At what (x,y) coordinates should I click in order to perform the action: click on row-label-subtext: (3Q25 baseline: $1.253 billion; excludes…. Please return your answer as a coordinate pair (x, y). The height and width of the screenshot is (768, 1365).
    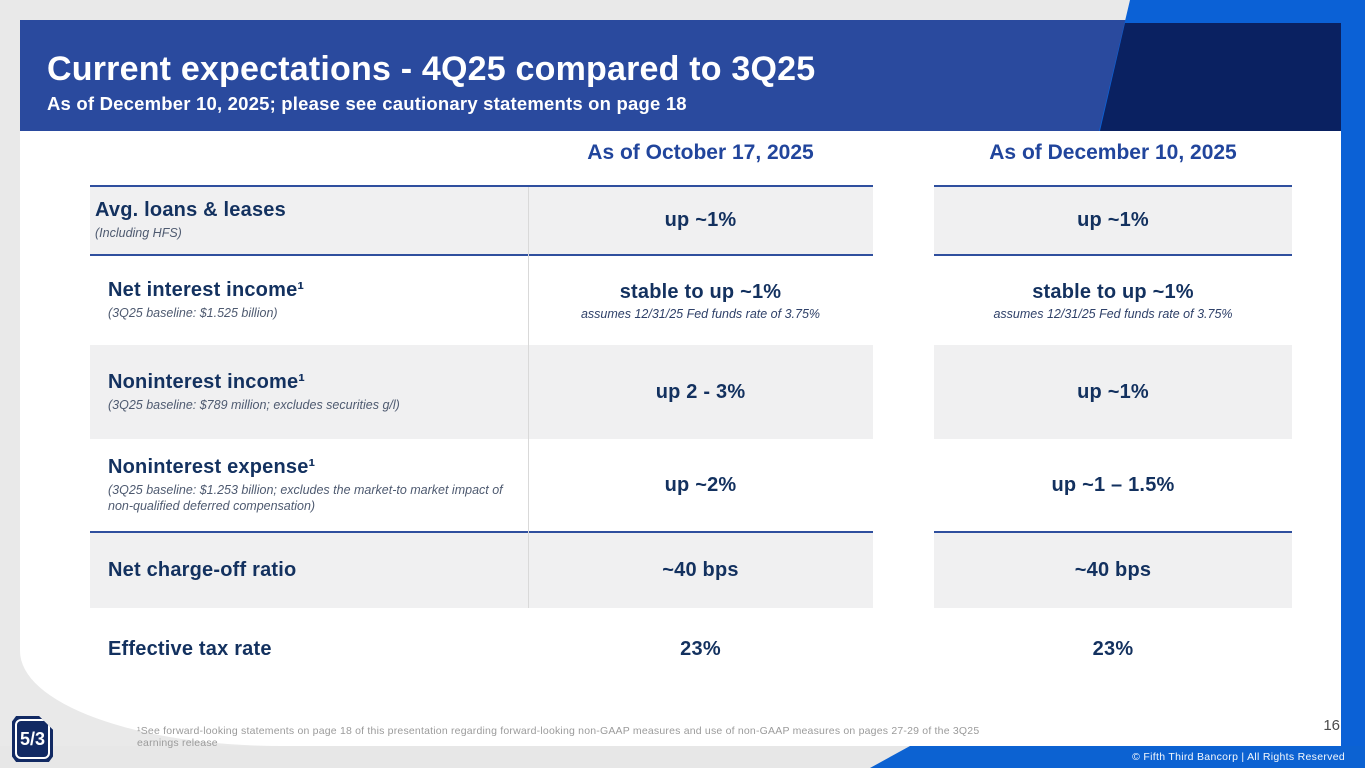
    Looking at the image, I should click on (305, 497).